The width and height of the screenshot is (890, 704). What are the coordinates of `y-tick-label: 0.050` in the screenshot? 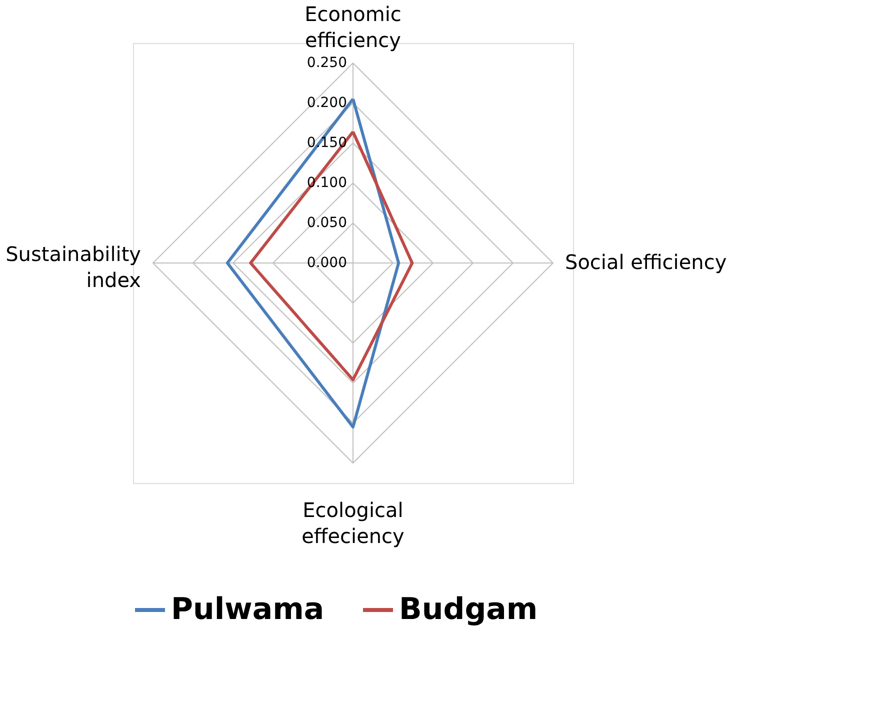 It's located at (326, 223).